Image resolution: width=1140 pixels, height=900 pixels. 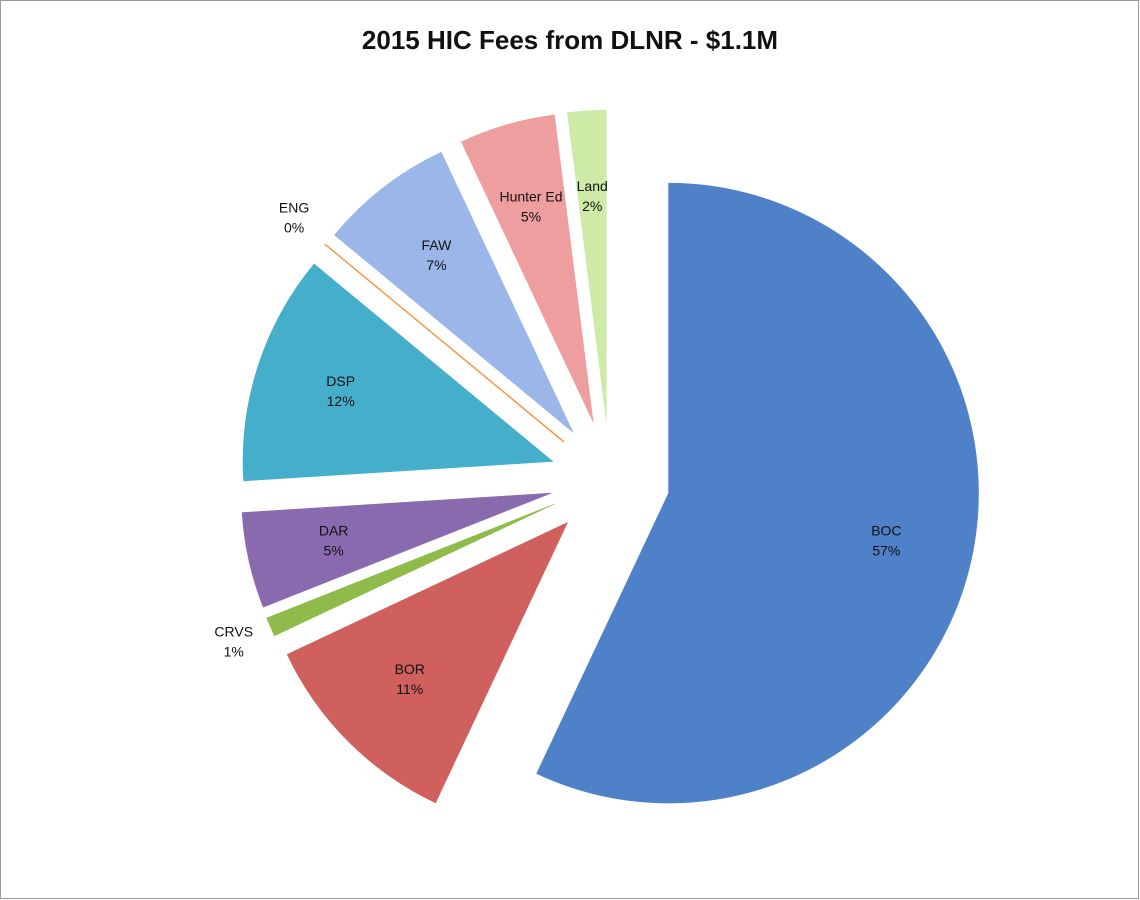 What do you see at coordinates (409, 689) in the screenshot?
I see `slice-value-label: 11%` at bounding box center [409, 689].